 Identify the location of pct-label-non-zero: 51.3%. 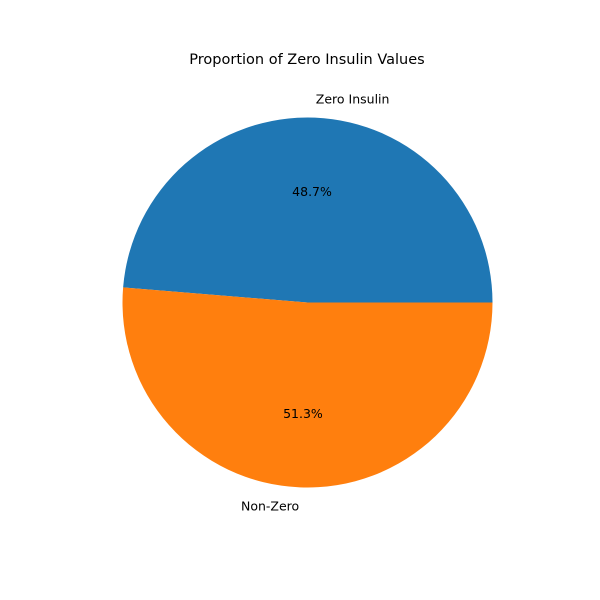
(303, 413).